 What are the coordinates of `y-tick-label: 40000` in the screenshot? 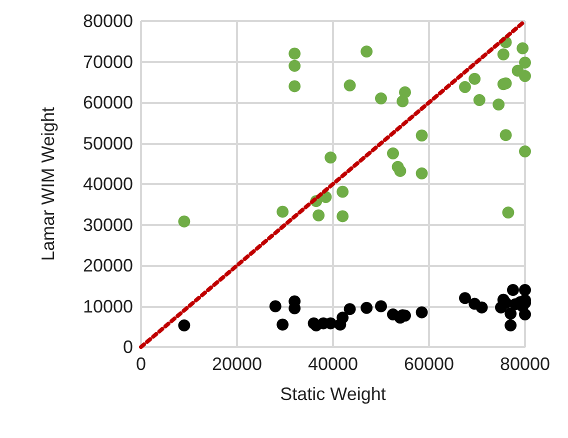 It's located at (107, 184).